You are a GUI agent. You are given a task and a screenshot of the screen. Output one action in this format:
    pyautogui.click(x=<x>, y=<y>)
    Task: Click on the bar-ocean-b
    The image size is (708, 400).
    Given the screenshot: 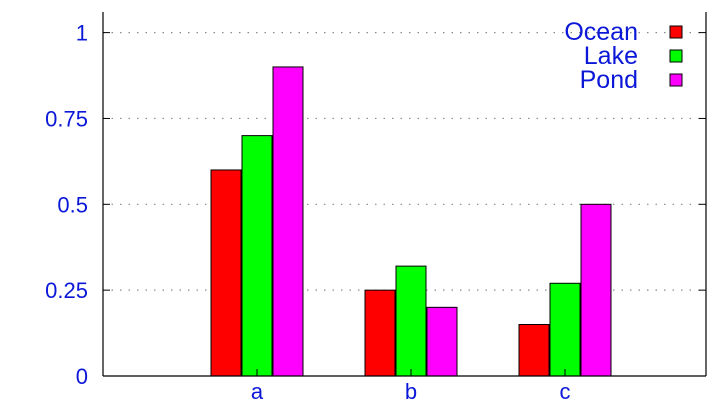 What is the action you would take?
    pyautogui.click(x=380, y=333)
    